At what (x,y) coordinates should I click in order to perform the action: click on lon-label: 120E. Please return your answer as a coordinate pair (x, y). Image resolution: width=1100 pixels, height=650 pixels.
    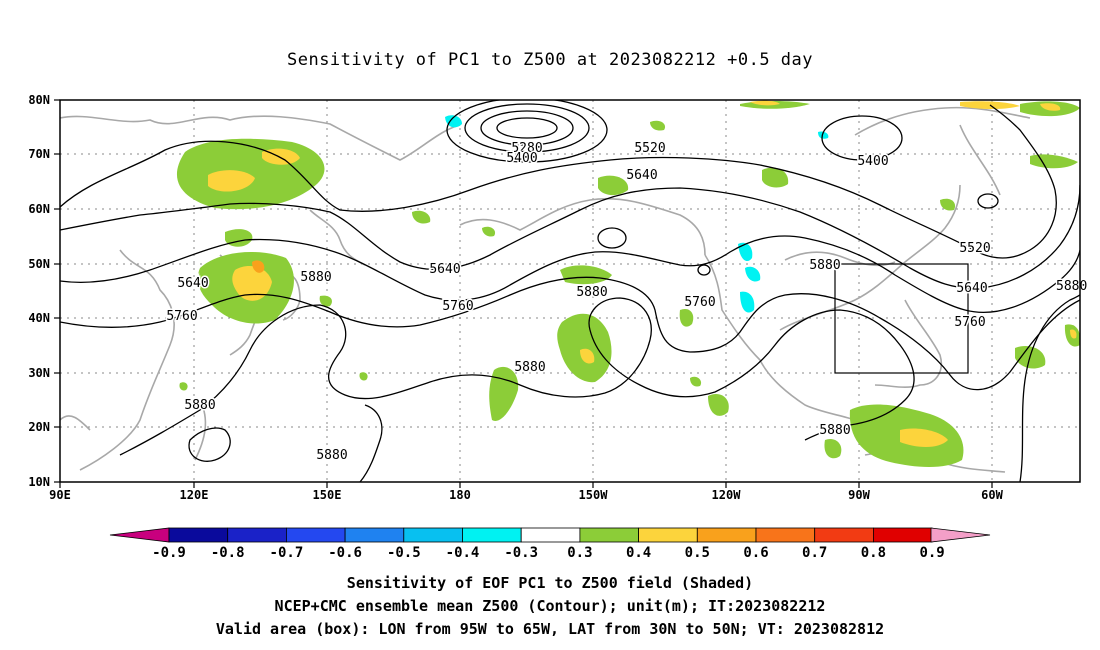
    Looking at the image, I should click on (194, 495).